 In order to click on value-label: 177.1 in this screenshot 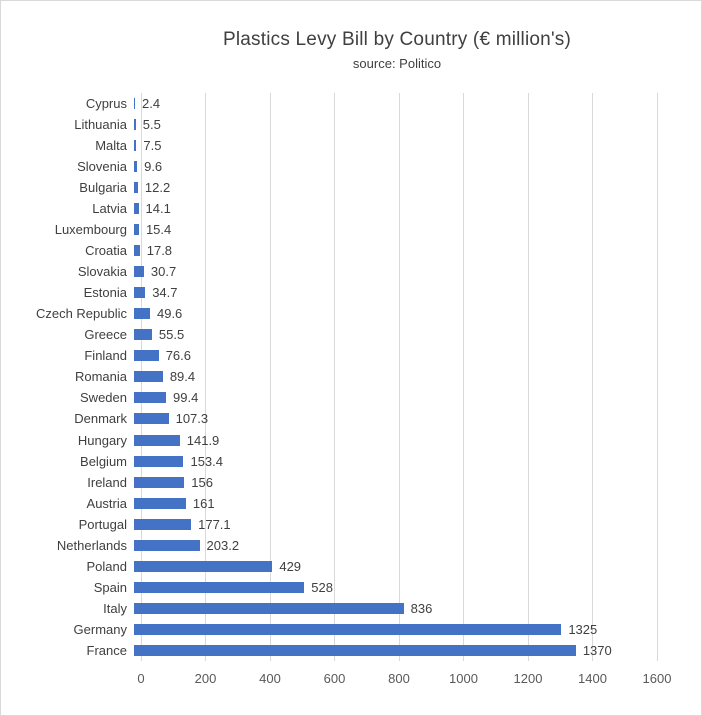, I will do `click(214, 524)`.